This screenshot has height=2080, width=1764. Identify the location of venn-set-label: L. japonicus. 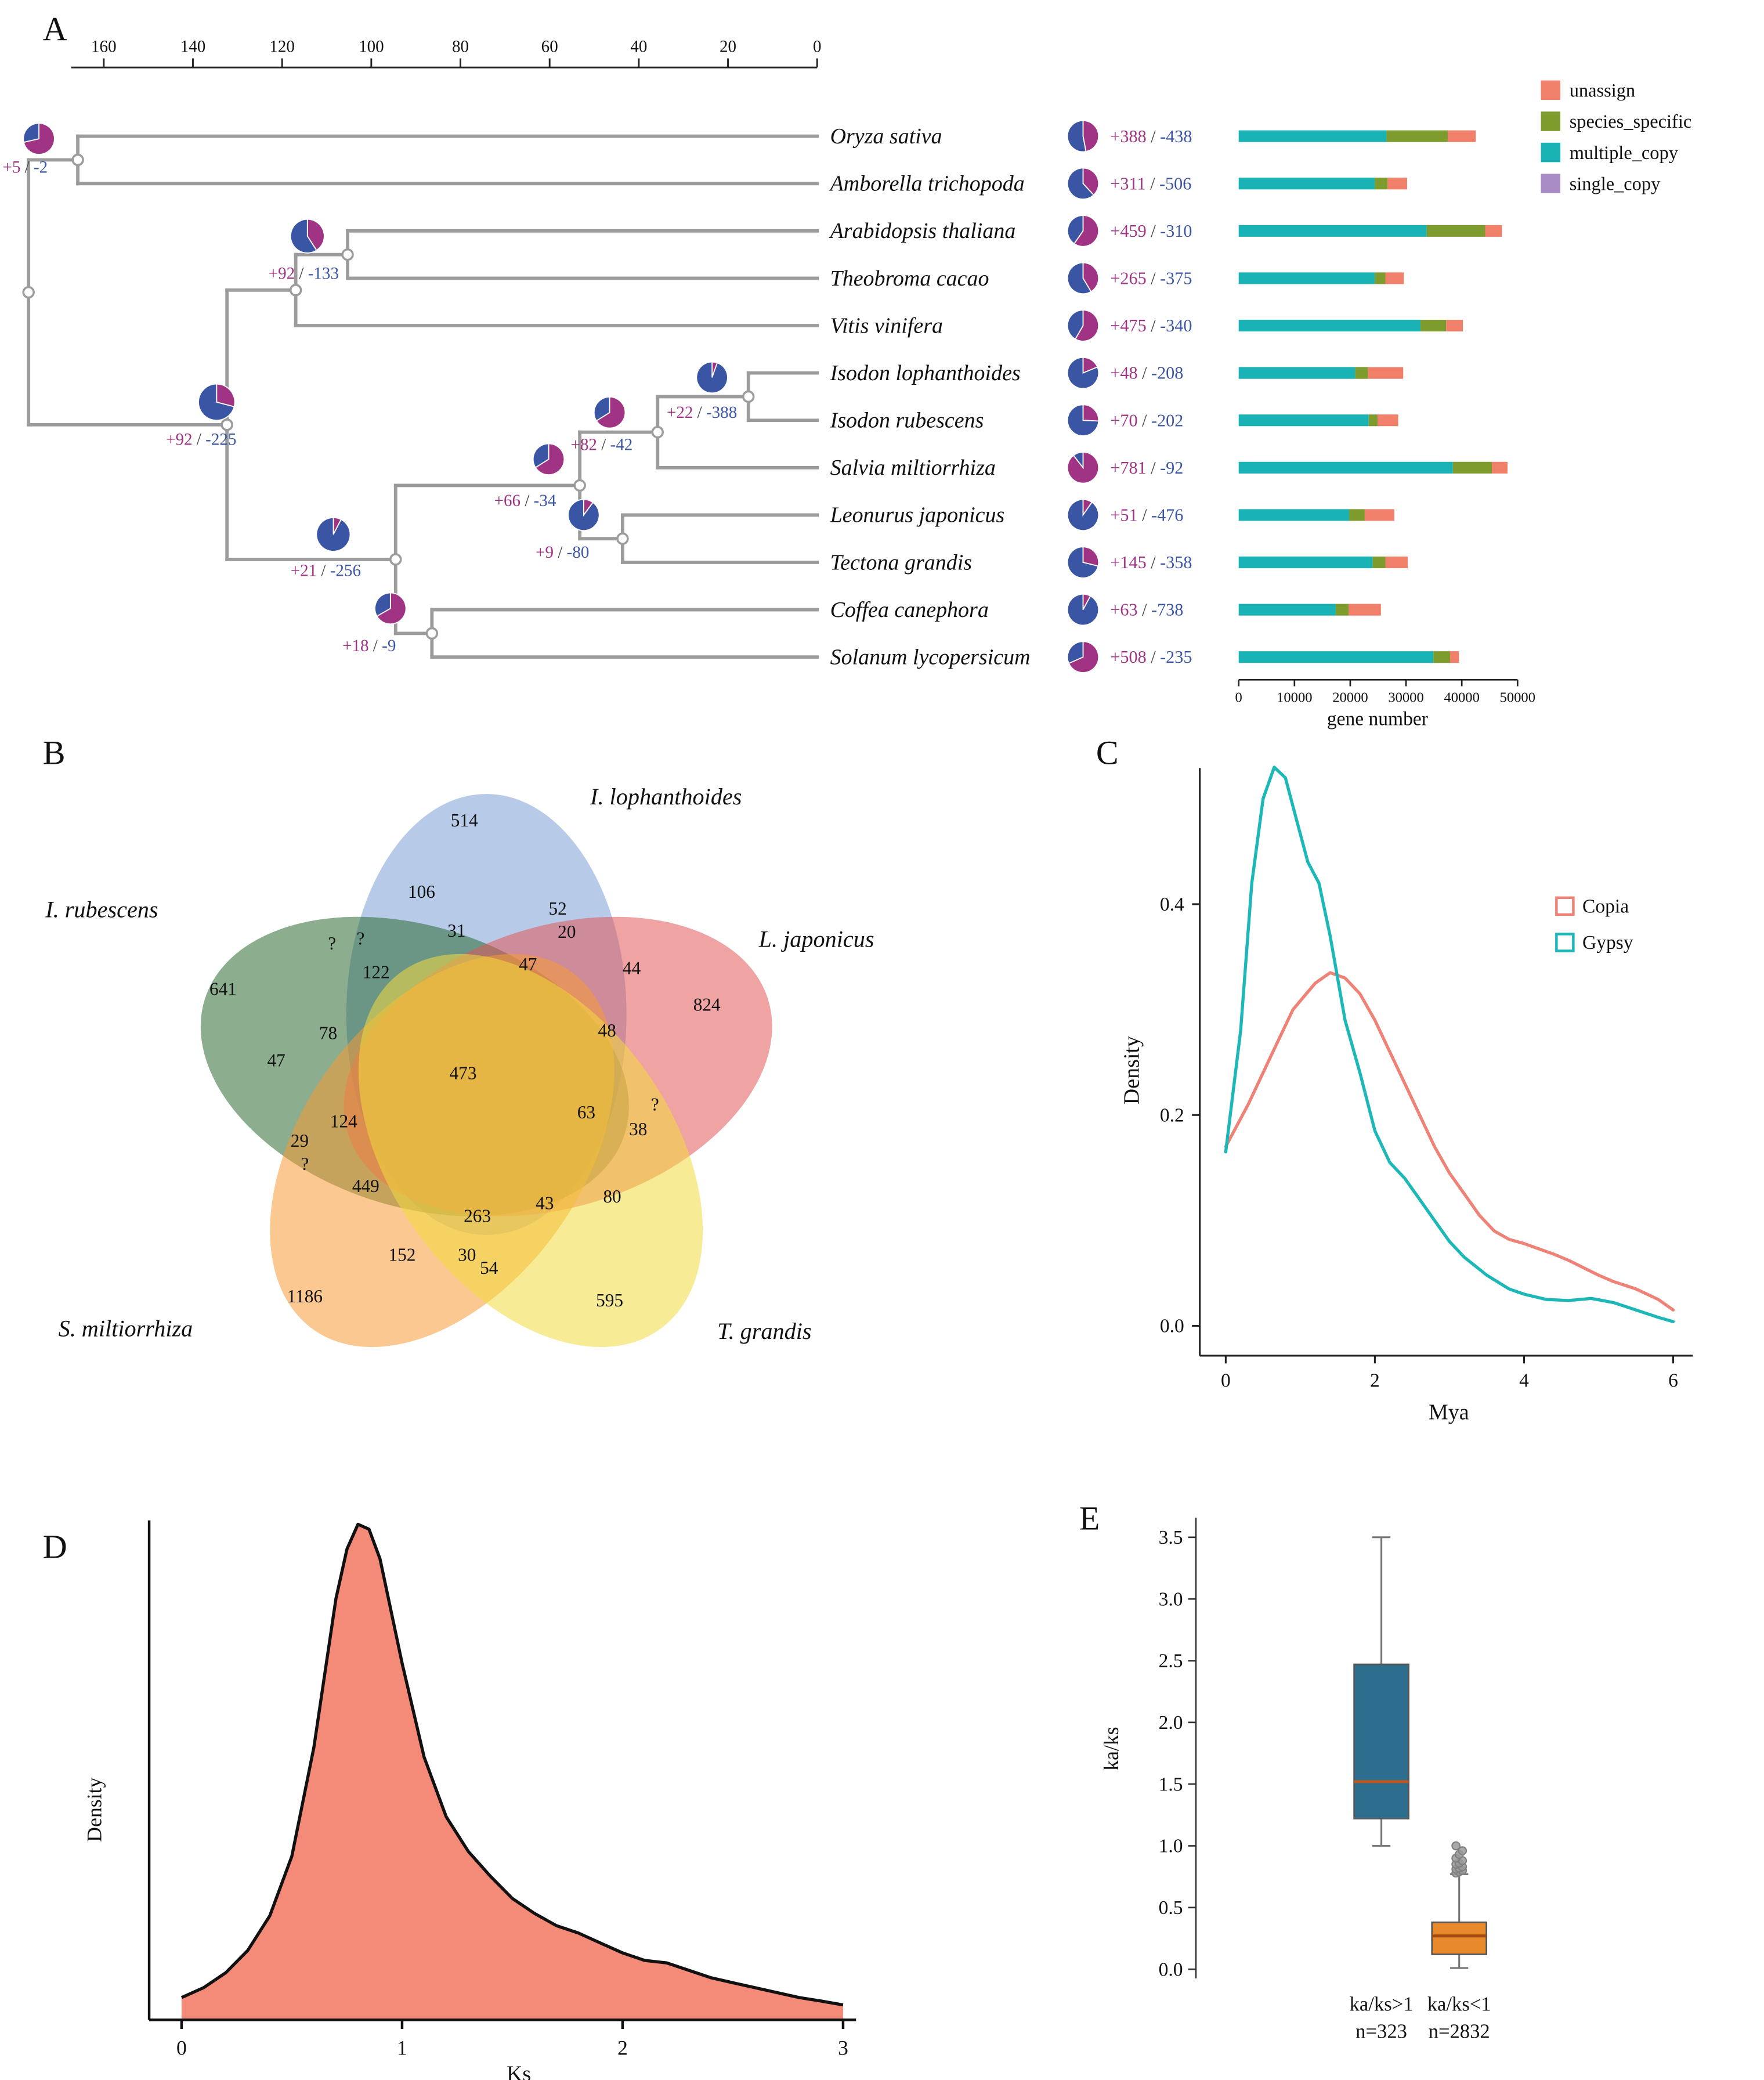
(816, 939).